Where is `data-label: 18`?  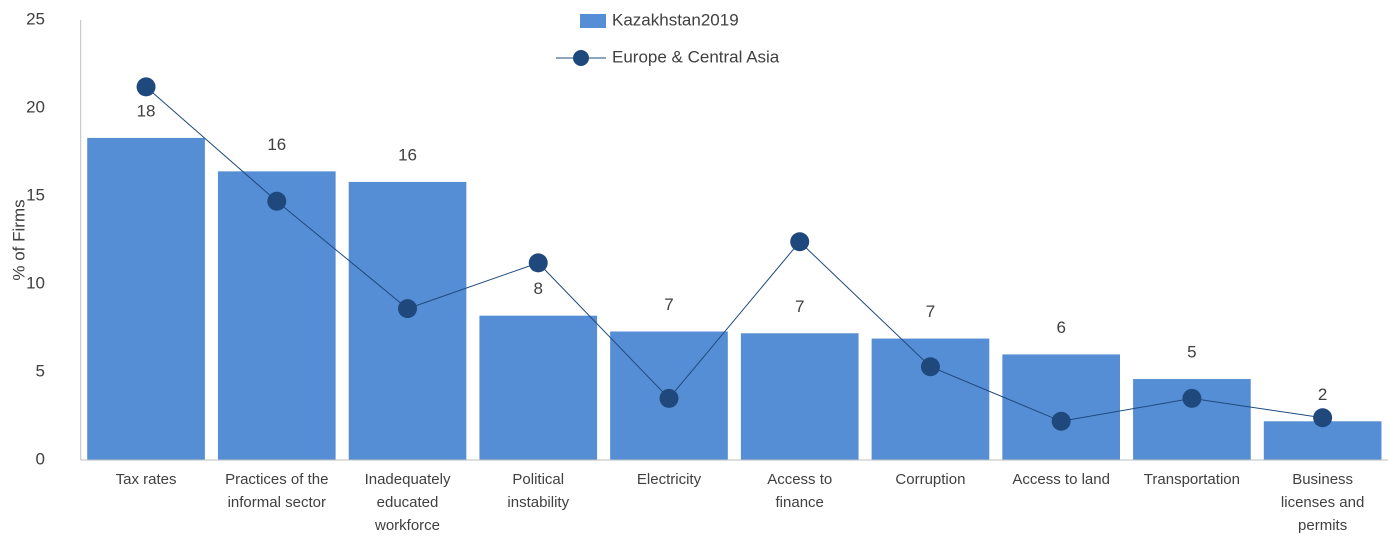 data-label: 18 is located at coordinates (146, 110).